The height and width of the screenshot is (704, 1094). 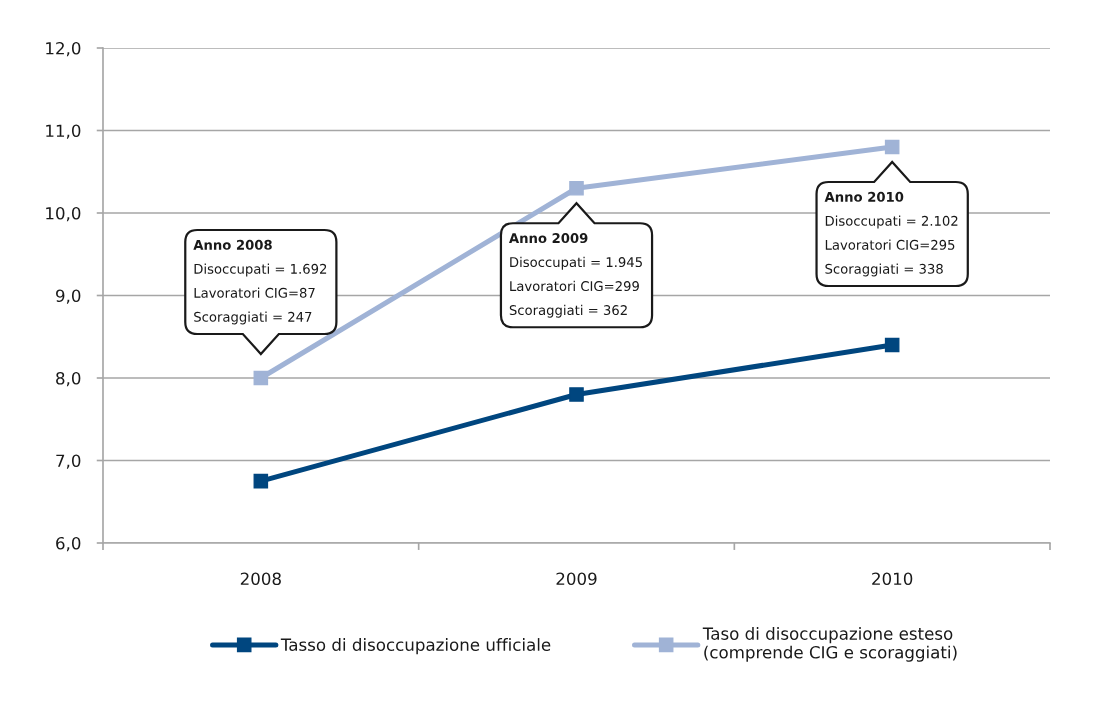 I want to click on annotation: Anno 2009 Disoccupati = 1.945 Lavoratori CIG=299 Scoraggiati = 362, so click(x=575, y=275).